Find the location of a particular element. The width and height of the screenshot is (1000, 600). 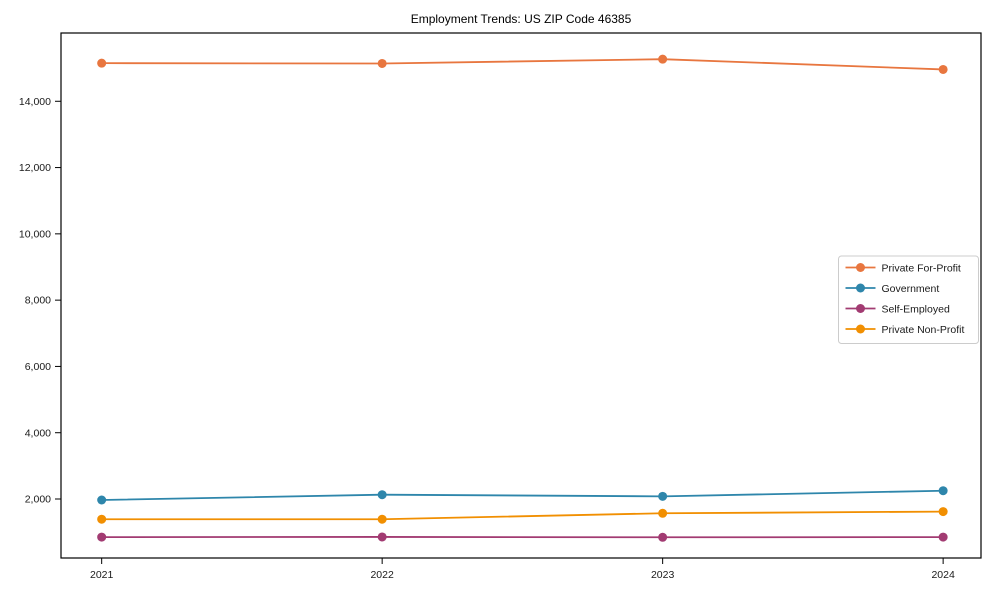

y-tick-label: 14,000 is located at coordinates (35, 102).